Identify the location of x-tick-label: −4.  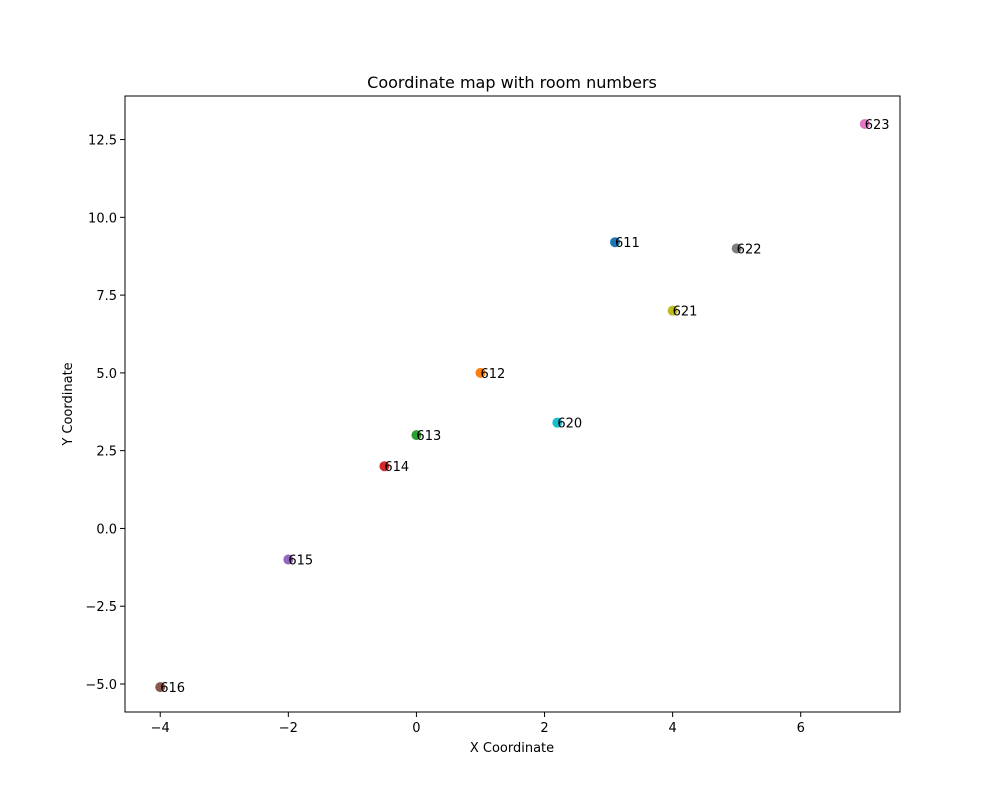
(160, 728).